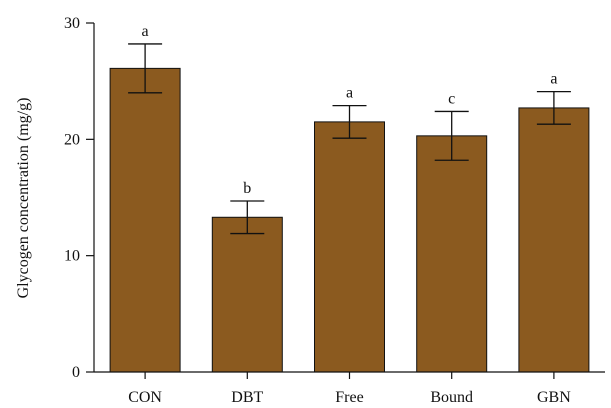  Describe the element at coordinates (23, 198) in the screenshot. I see `y-axis-label: Glycogen concentration (mg/g)` at that location.